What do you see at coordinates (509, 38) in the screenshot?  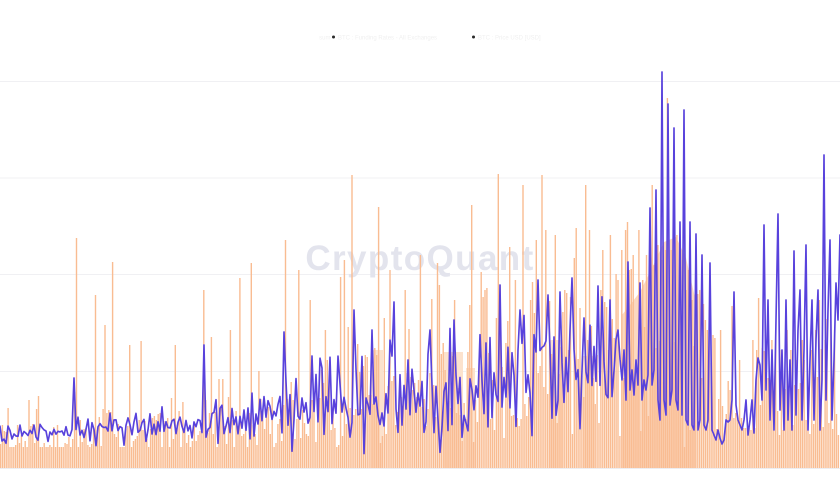 I see `svg-text: BTC : Price USD [USD]` at bounding box center [509, 38].